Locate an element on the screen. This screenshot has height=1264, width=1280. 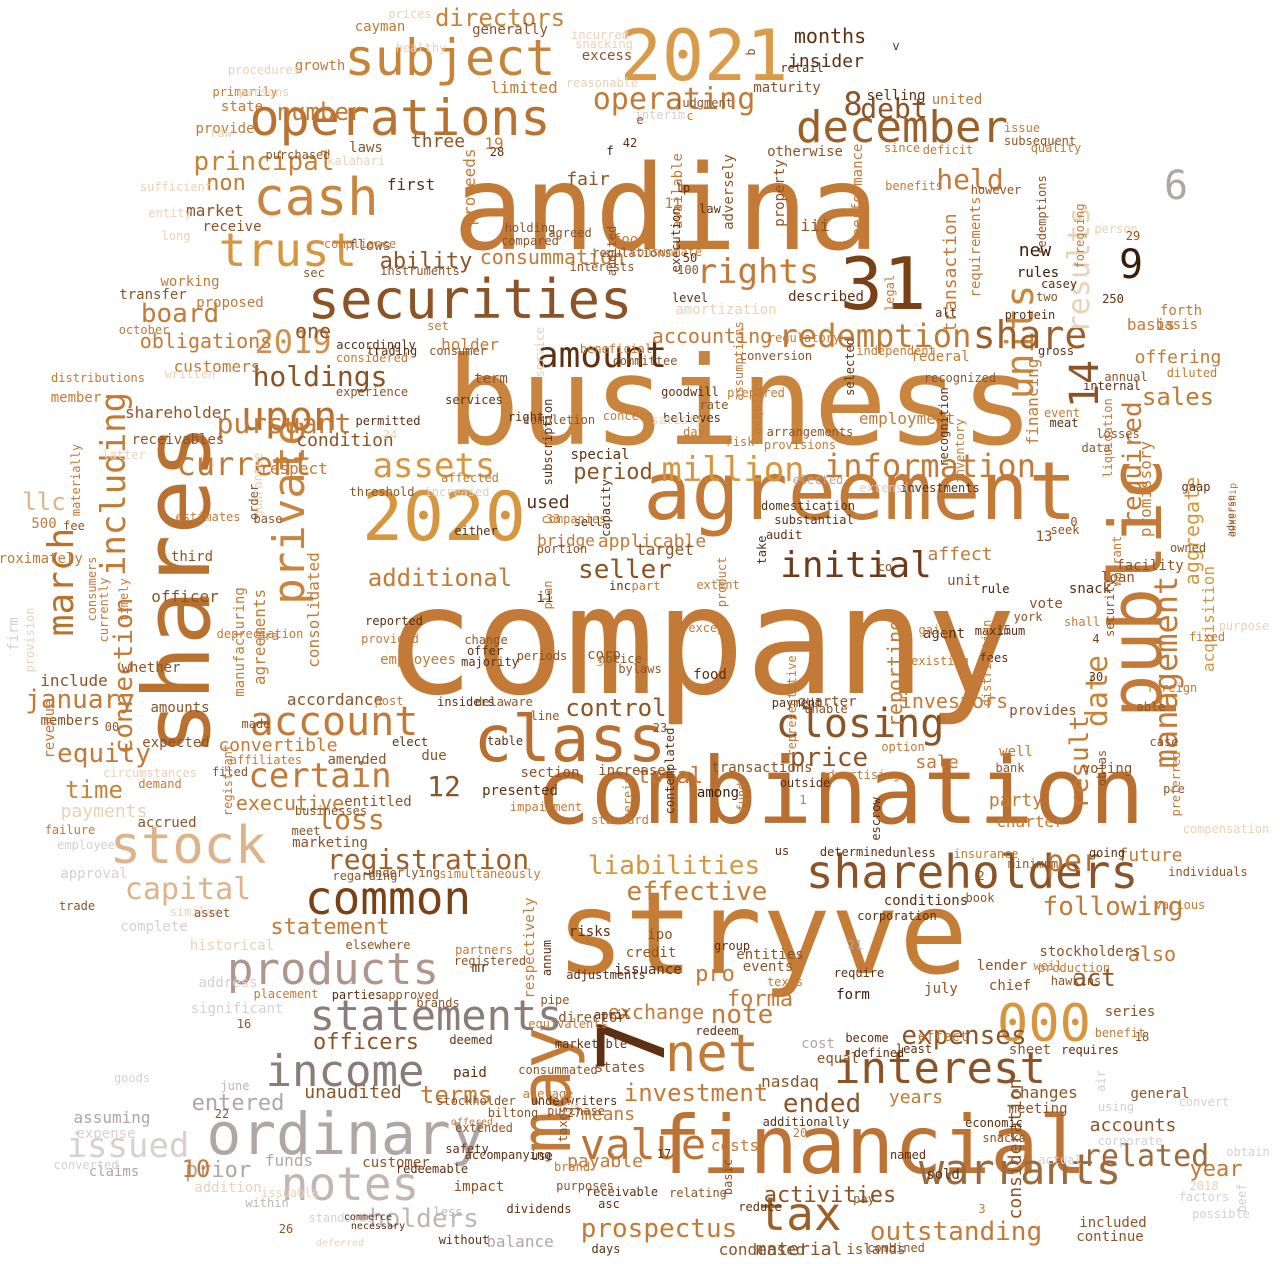
cloud-word: april is located at coordinates (612, 1015).